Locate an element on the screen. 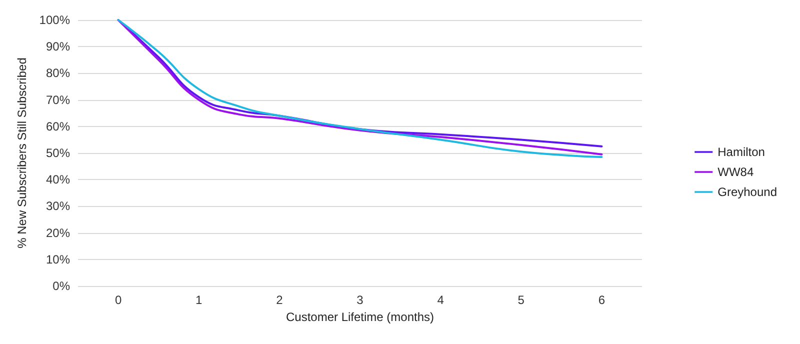 Image resolution: width=800 pixels, height=344 pixels. y-tick-label: 10% is located at coordinates (58, 259).